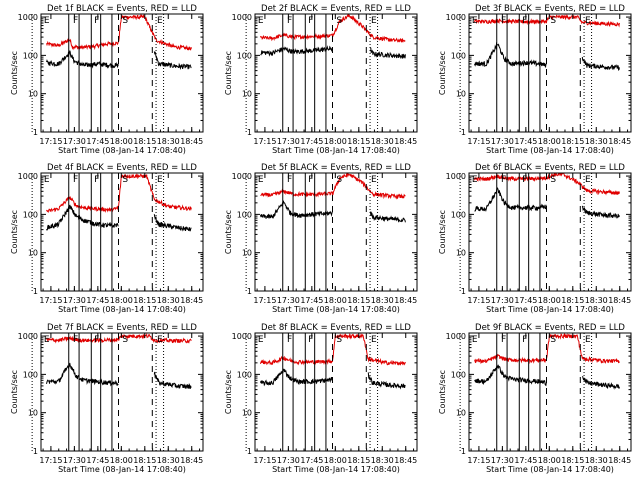 This screenshot has width=640, height=480. What do you see at coordinates (550, 168) in the screenshot?
I see `chart-title: Det 6f BLACK = Events, RED = LLD` at bounding box center [550, 168].